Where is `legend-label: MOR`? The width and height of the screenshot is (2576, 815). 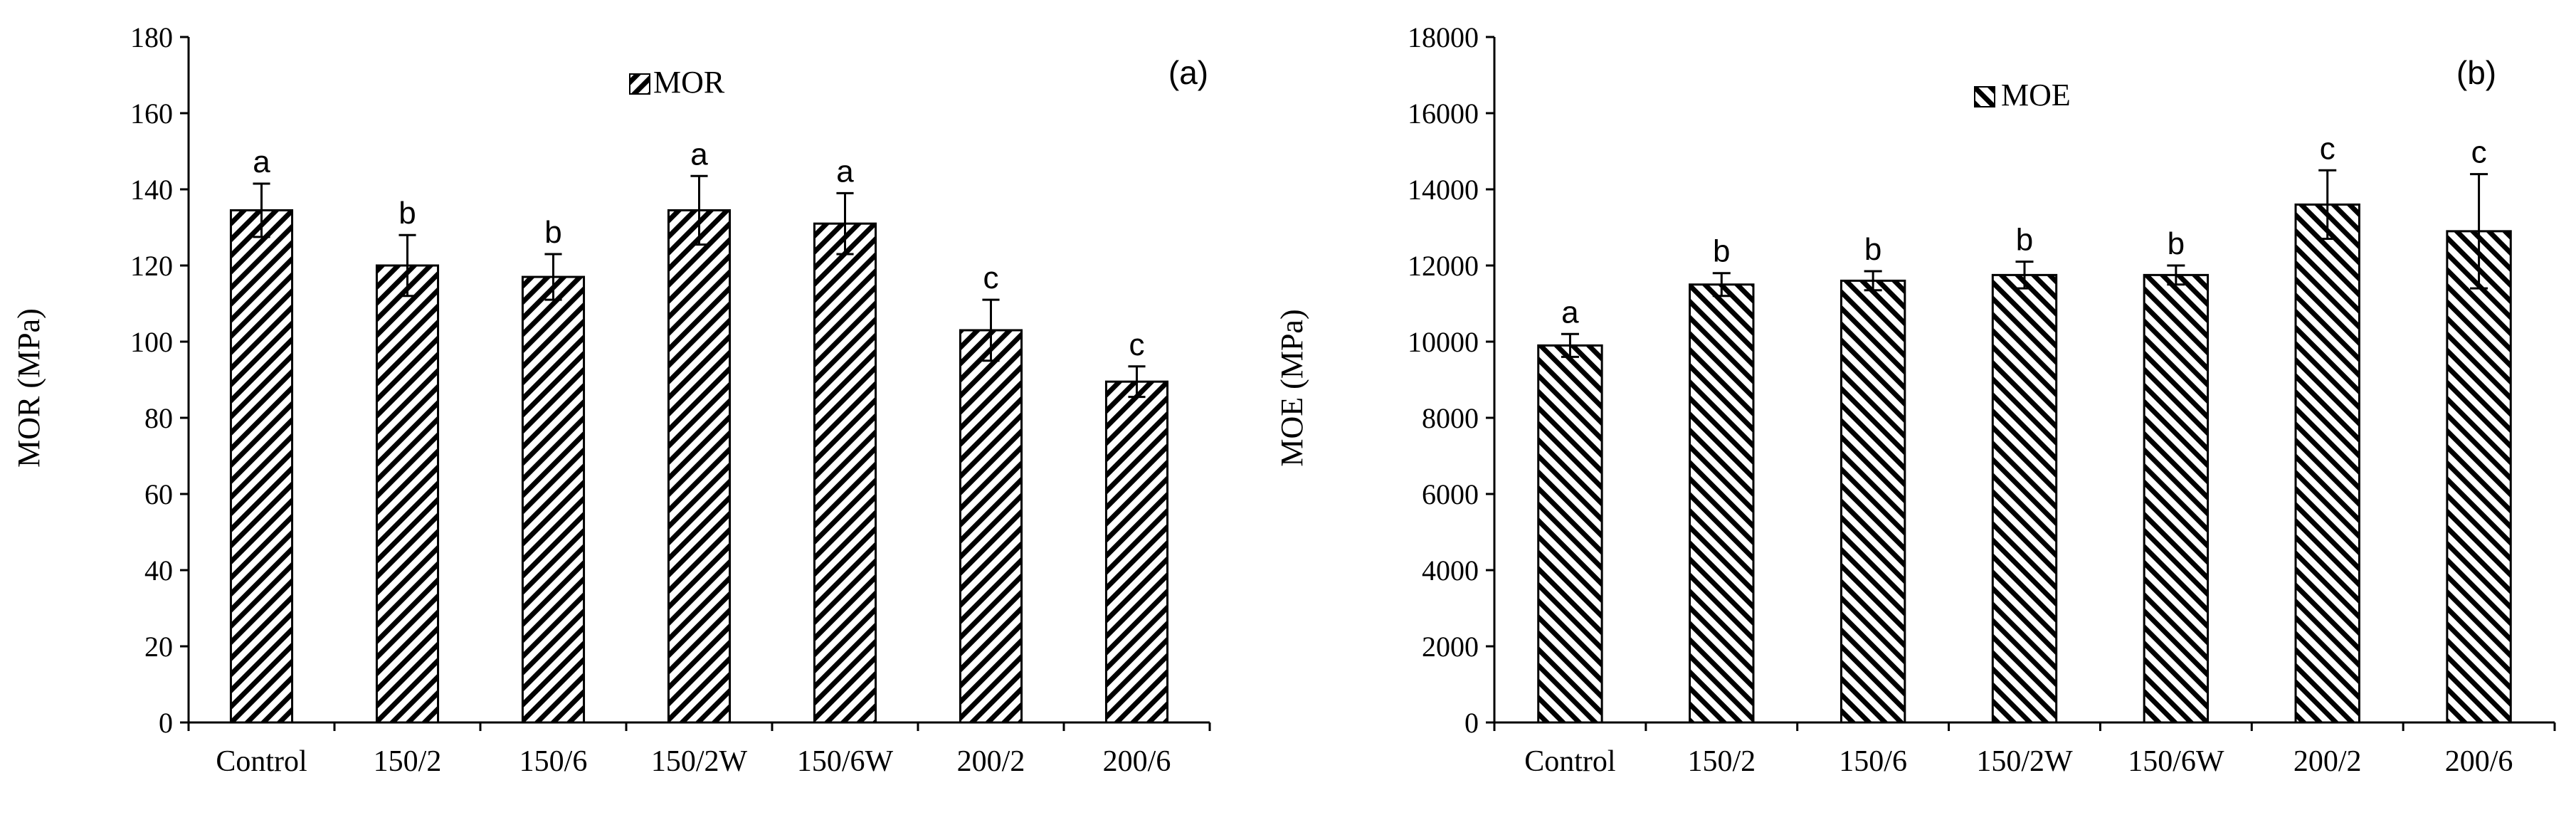 legend-label: MOR is located at coordinates (689, 83).